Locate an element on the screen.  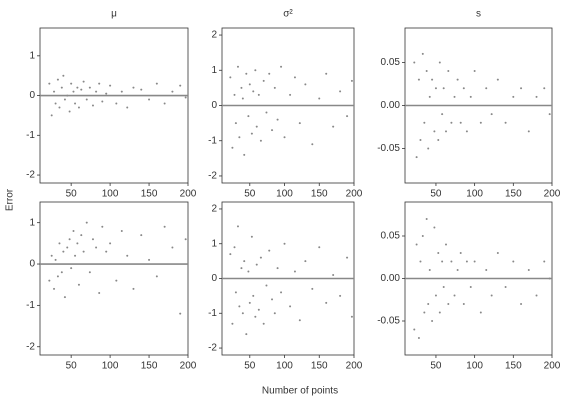
y-tick-label: -0.05 is located at coordinates (388, 148).